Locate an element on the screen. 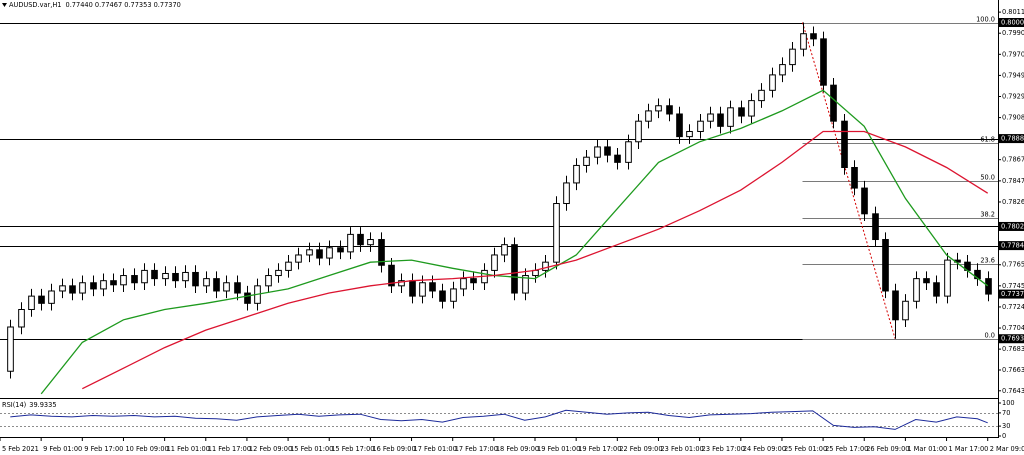  level-label: 0.78027 is located at coordinates (1012, 226).